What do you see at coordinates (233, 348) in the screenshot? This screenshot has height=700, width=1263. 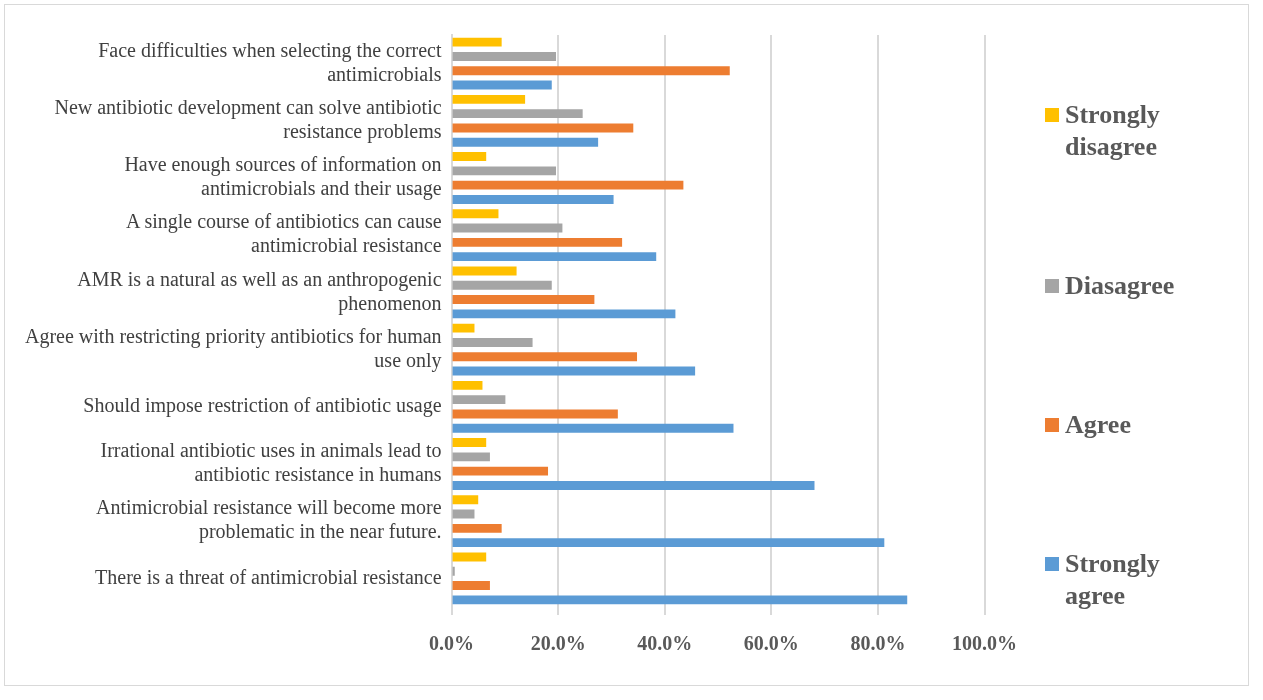 I see `y-tick-label: Agree with restricting priority antibiotics for human use only` at bounding box center [233, 348].